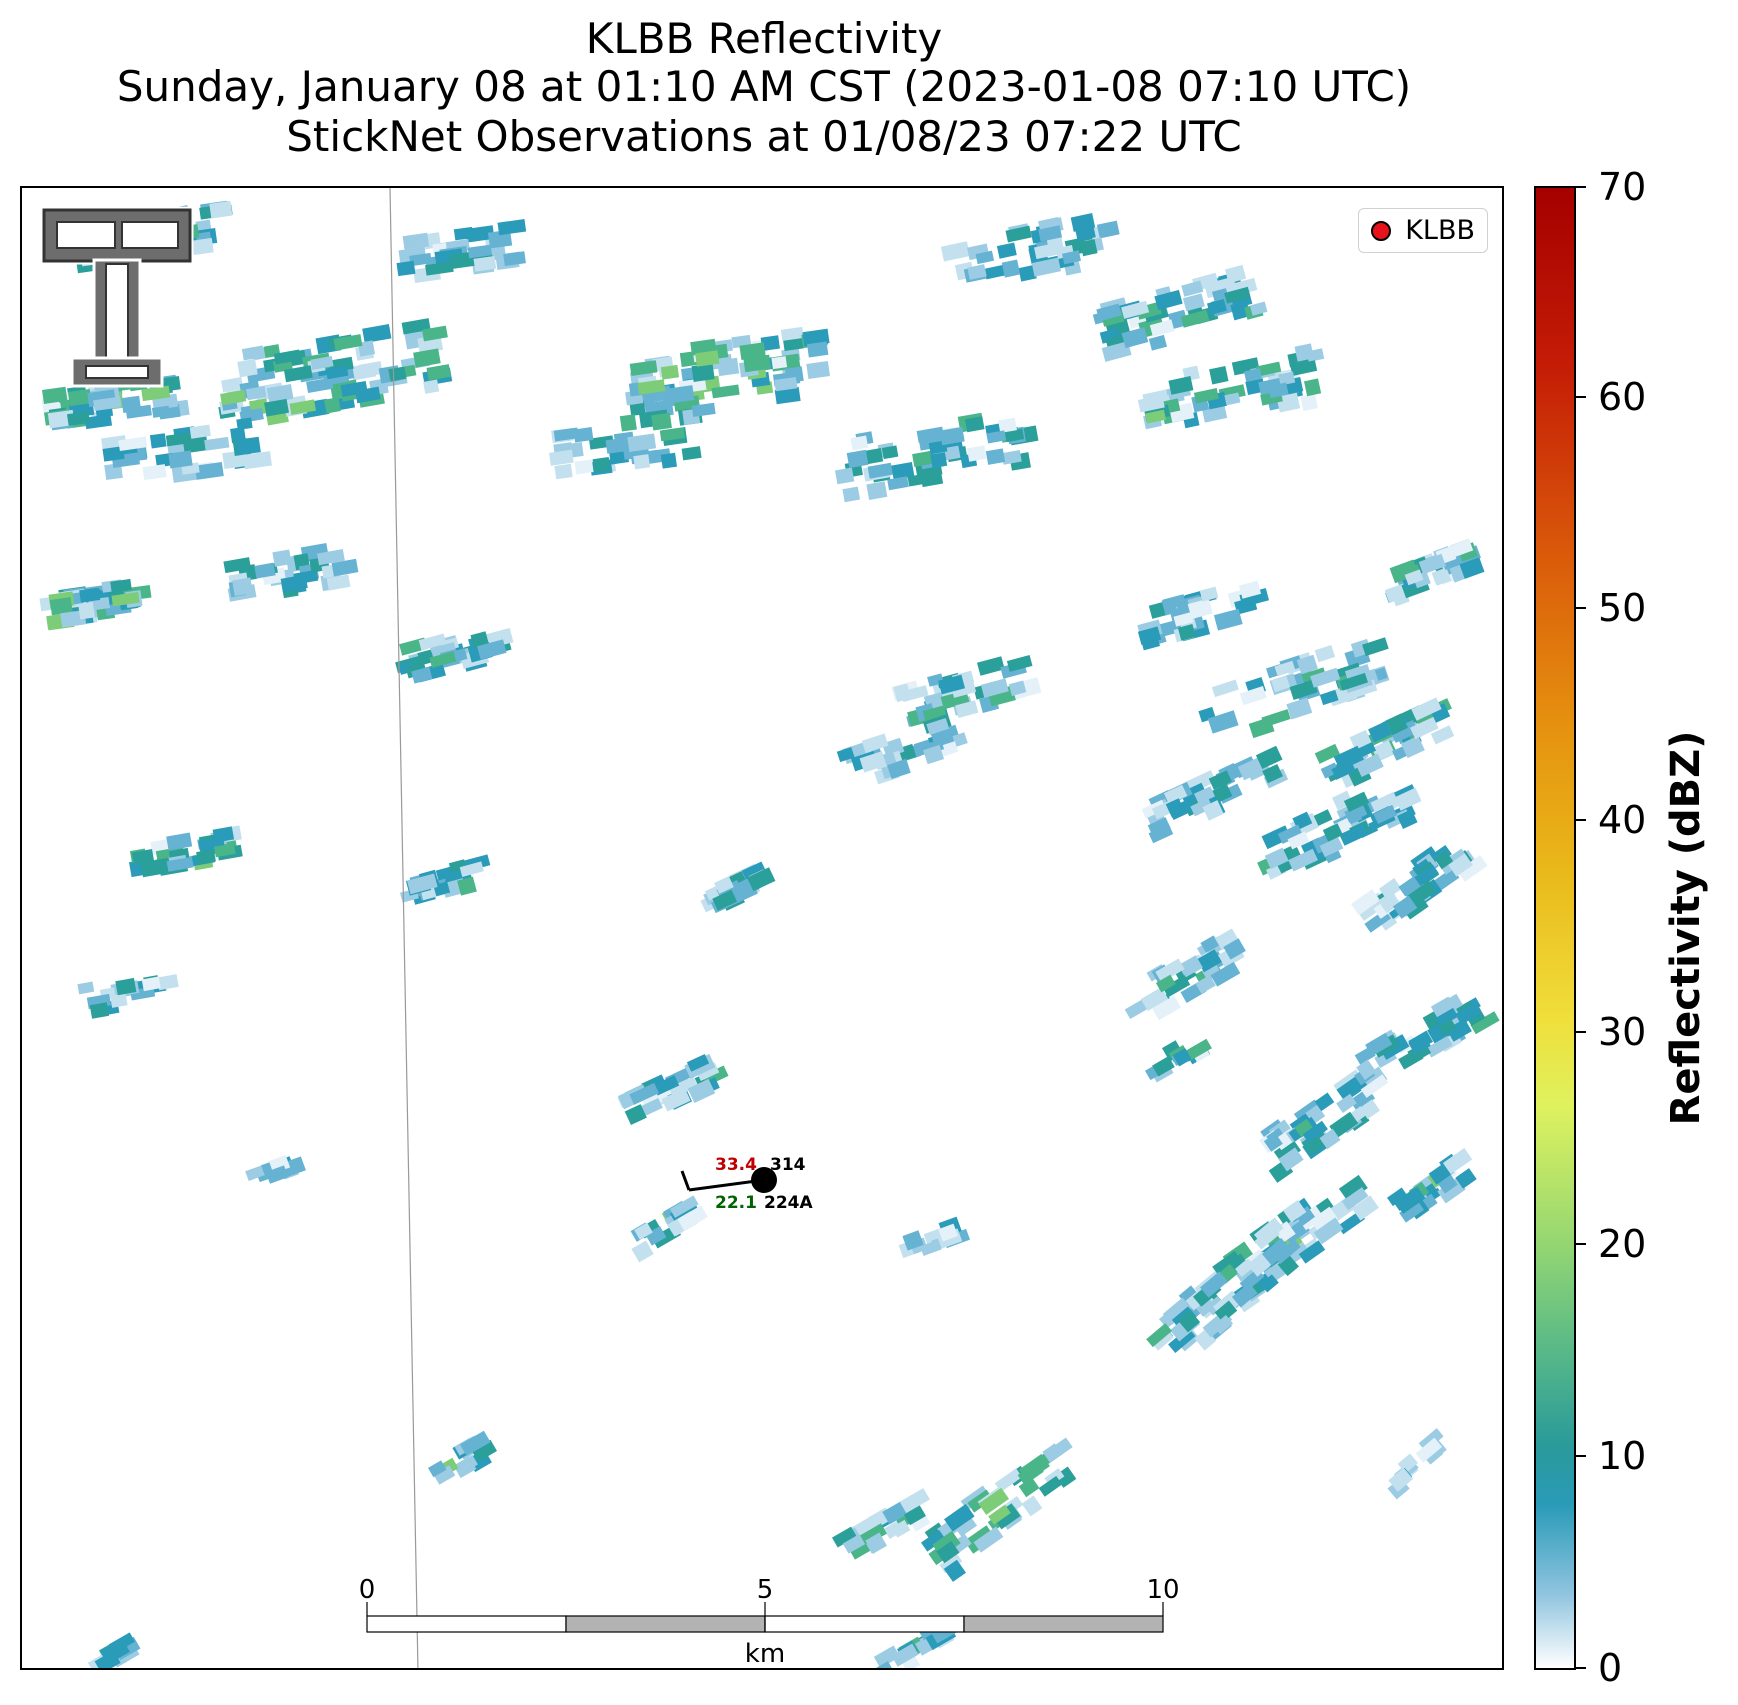 This screenshot has width=1738, height=1705. Describe the element at coordinates (1581, 397) in the screenshot. I see `colorbar-tick-mark` at that location.